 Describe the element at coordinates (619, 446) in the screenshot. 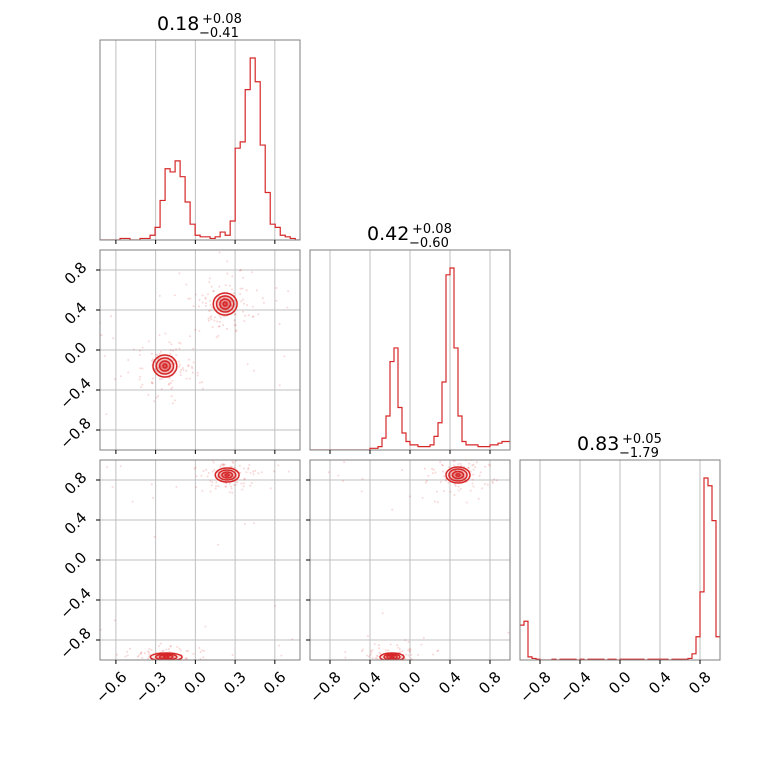

I see `title-param-2: 0.83 +0.05 −1.79` at that location.